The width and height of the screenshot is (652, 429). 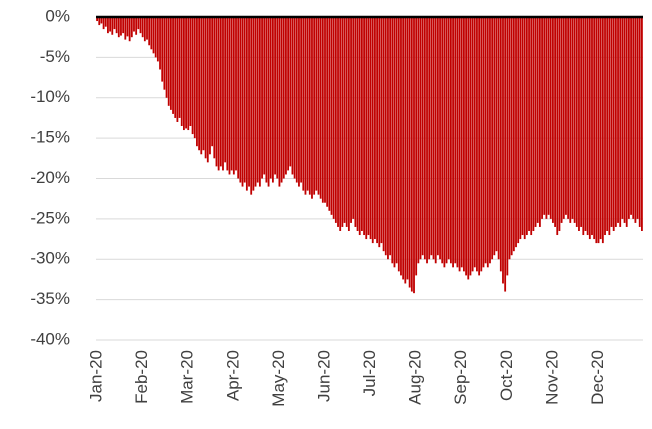 What do you see at coordinates (506, 375) in the screenshot?
I see `x-tick-label: Oct-20` at bounding box center [506, 375].